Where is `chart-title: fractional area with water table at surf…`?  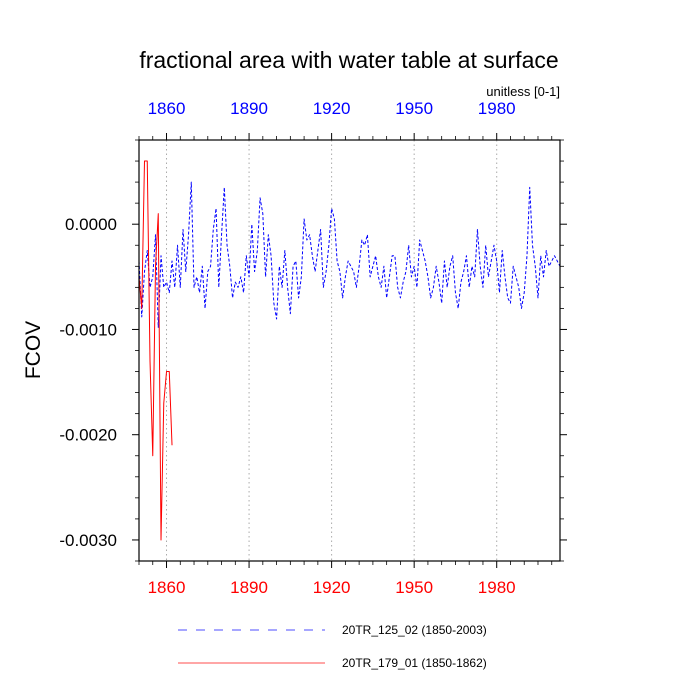
chart-title: fractional area with water table at surf… is located at coordinates (348, 60).